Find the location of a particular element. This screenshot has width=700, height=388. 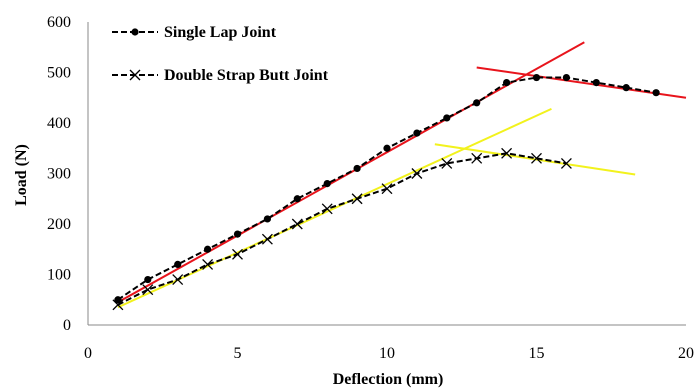

x-tick-label: 20 is located at coordinates (686, 353).